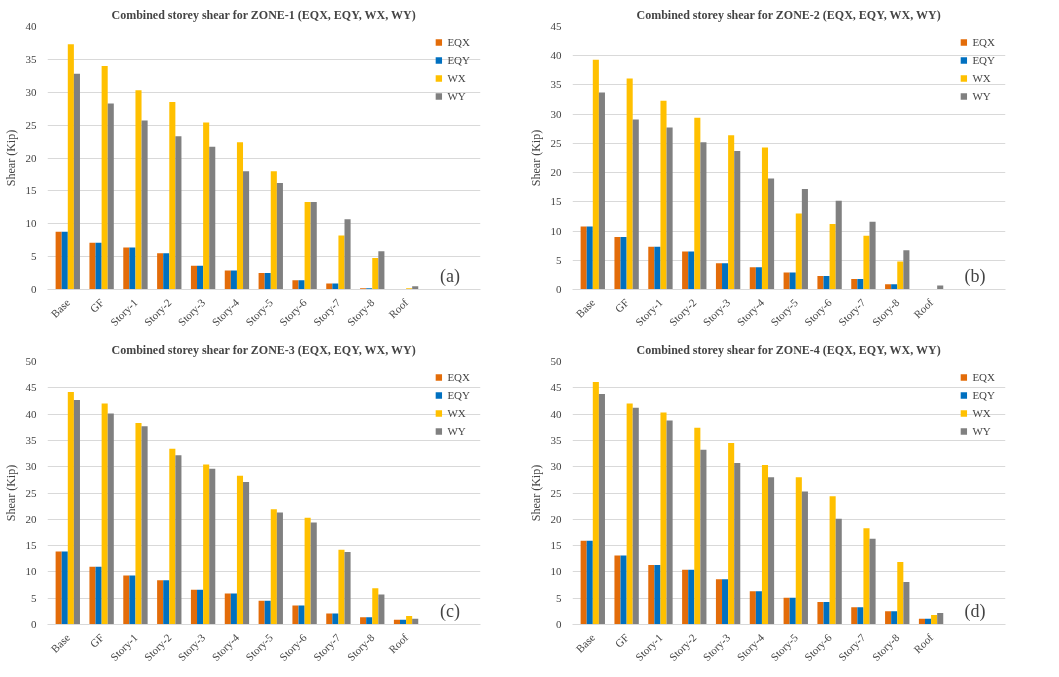 This screenshot has height=677, width=1059. I want to click on chart-title: Combined storey shear for ZONE-3 (EQX, EQY, WX, WY), so click(263, 349).